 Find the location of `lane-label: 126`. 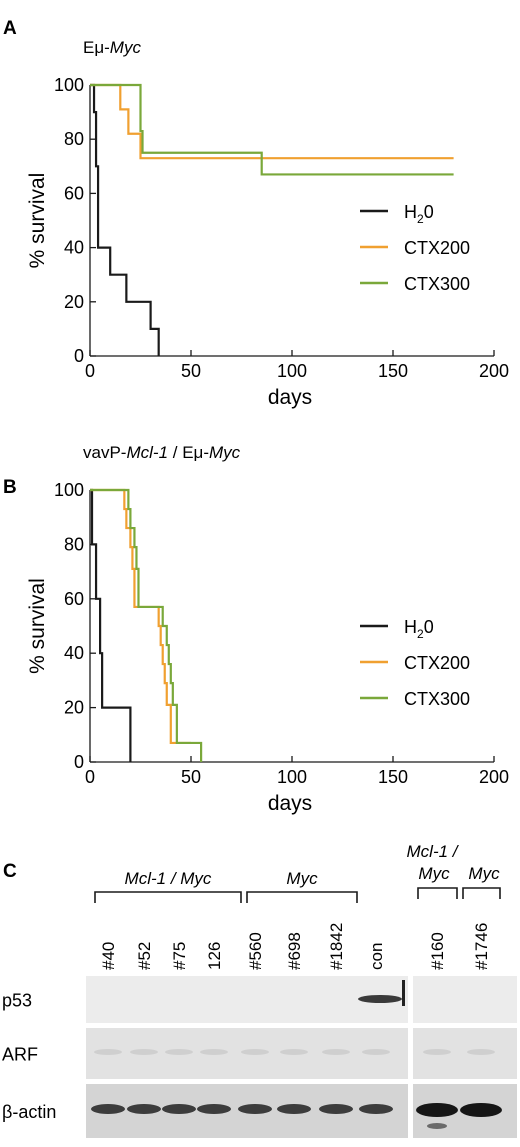

lane-label: 126 is located at coordinates (214, 956).